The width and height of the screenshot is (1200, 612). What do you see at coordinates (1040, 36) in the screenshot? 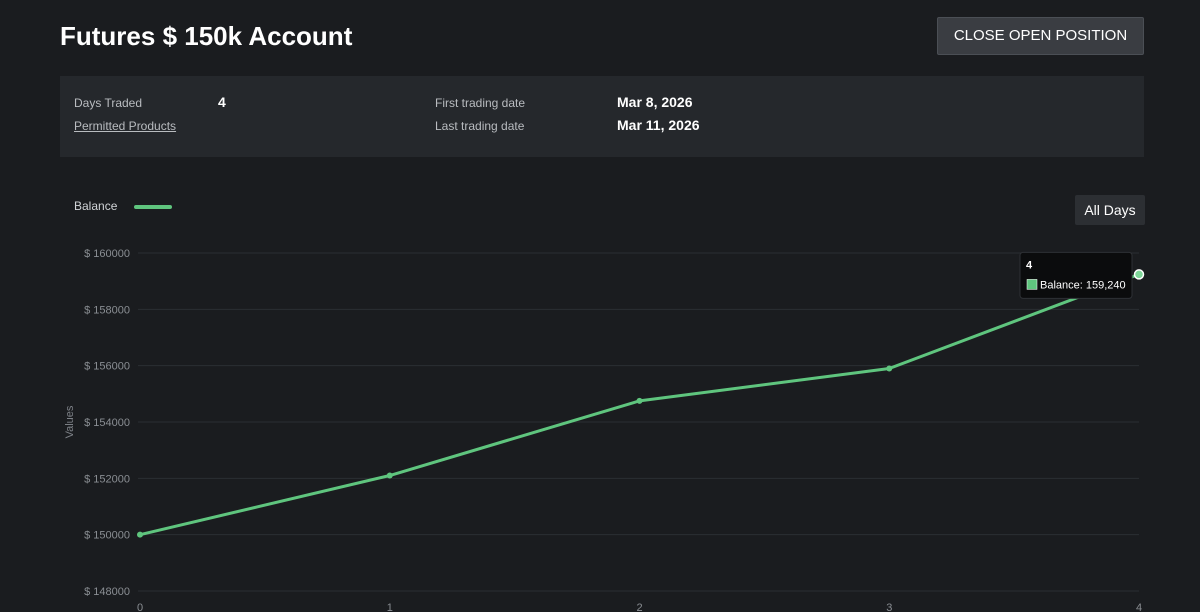
I see `close-open-position-button: CLOSE OPEN POSITION` at bounding box center [1040, 36].